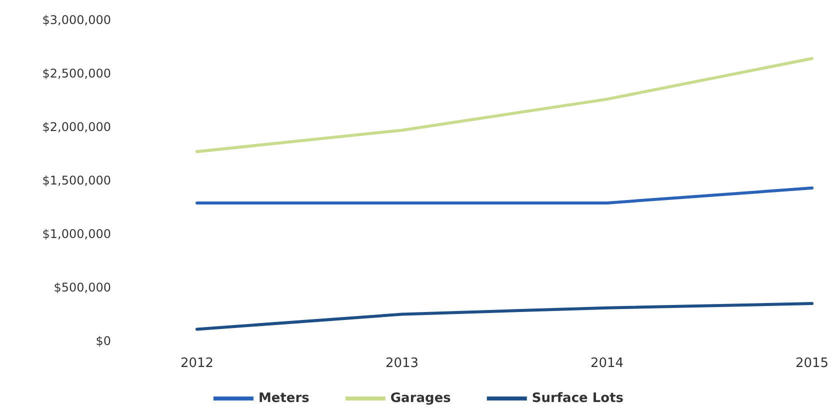 The image size is (837, 414). Describe the element at coordinates (578, 398) in the screenshot. I see `legend-label: Surface Lots` at that location.